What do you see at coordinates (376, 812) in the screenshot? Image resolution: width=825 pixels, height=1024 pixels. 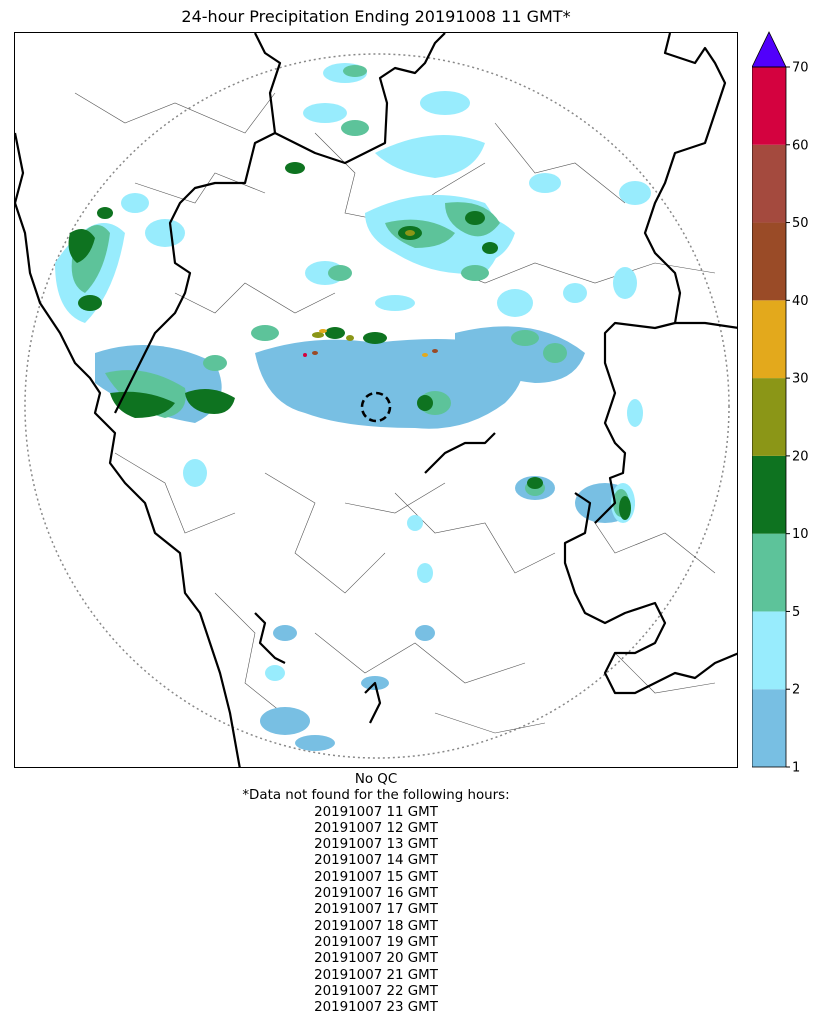 I see `missing-hour-item: 20191007 11 GMT` at bounding box center [376, 812].